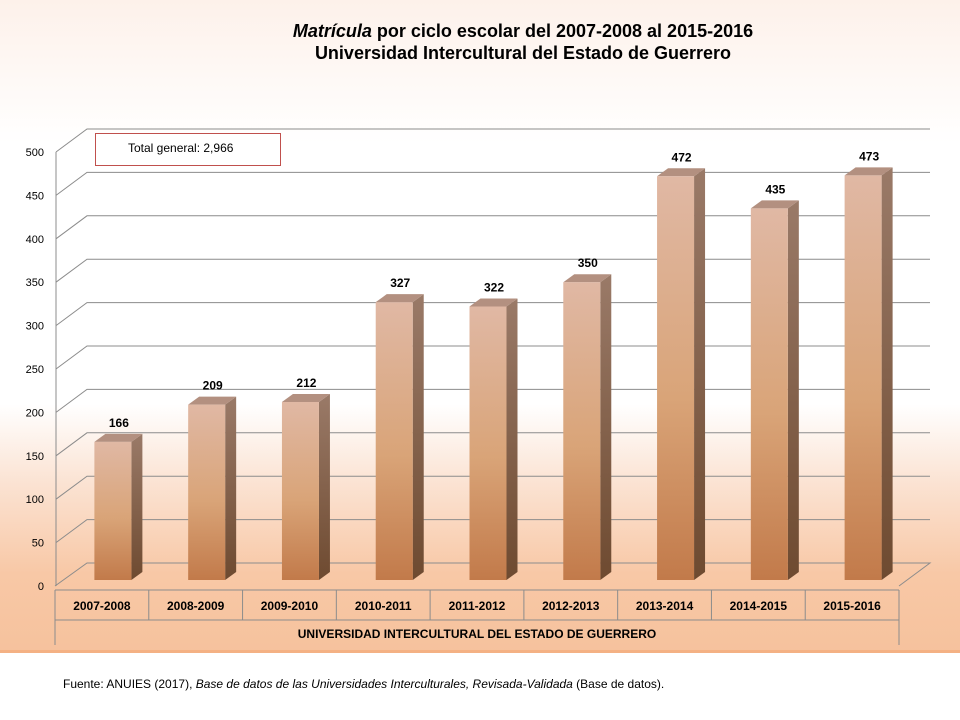 This screenshot has width=960, height=720. What do you see at coordinates (571, 606) in the screenshot?
I see `x-tick-label: 2012-2013` at bounding box center [571, 606].